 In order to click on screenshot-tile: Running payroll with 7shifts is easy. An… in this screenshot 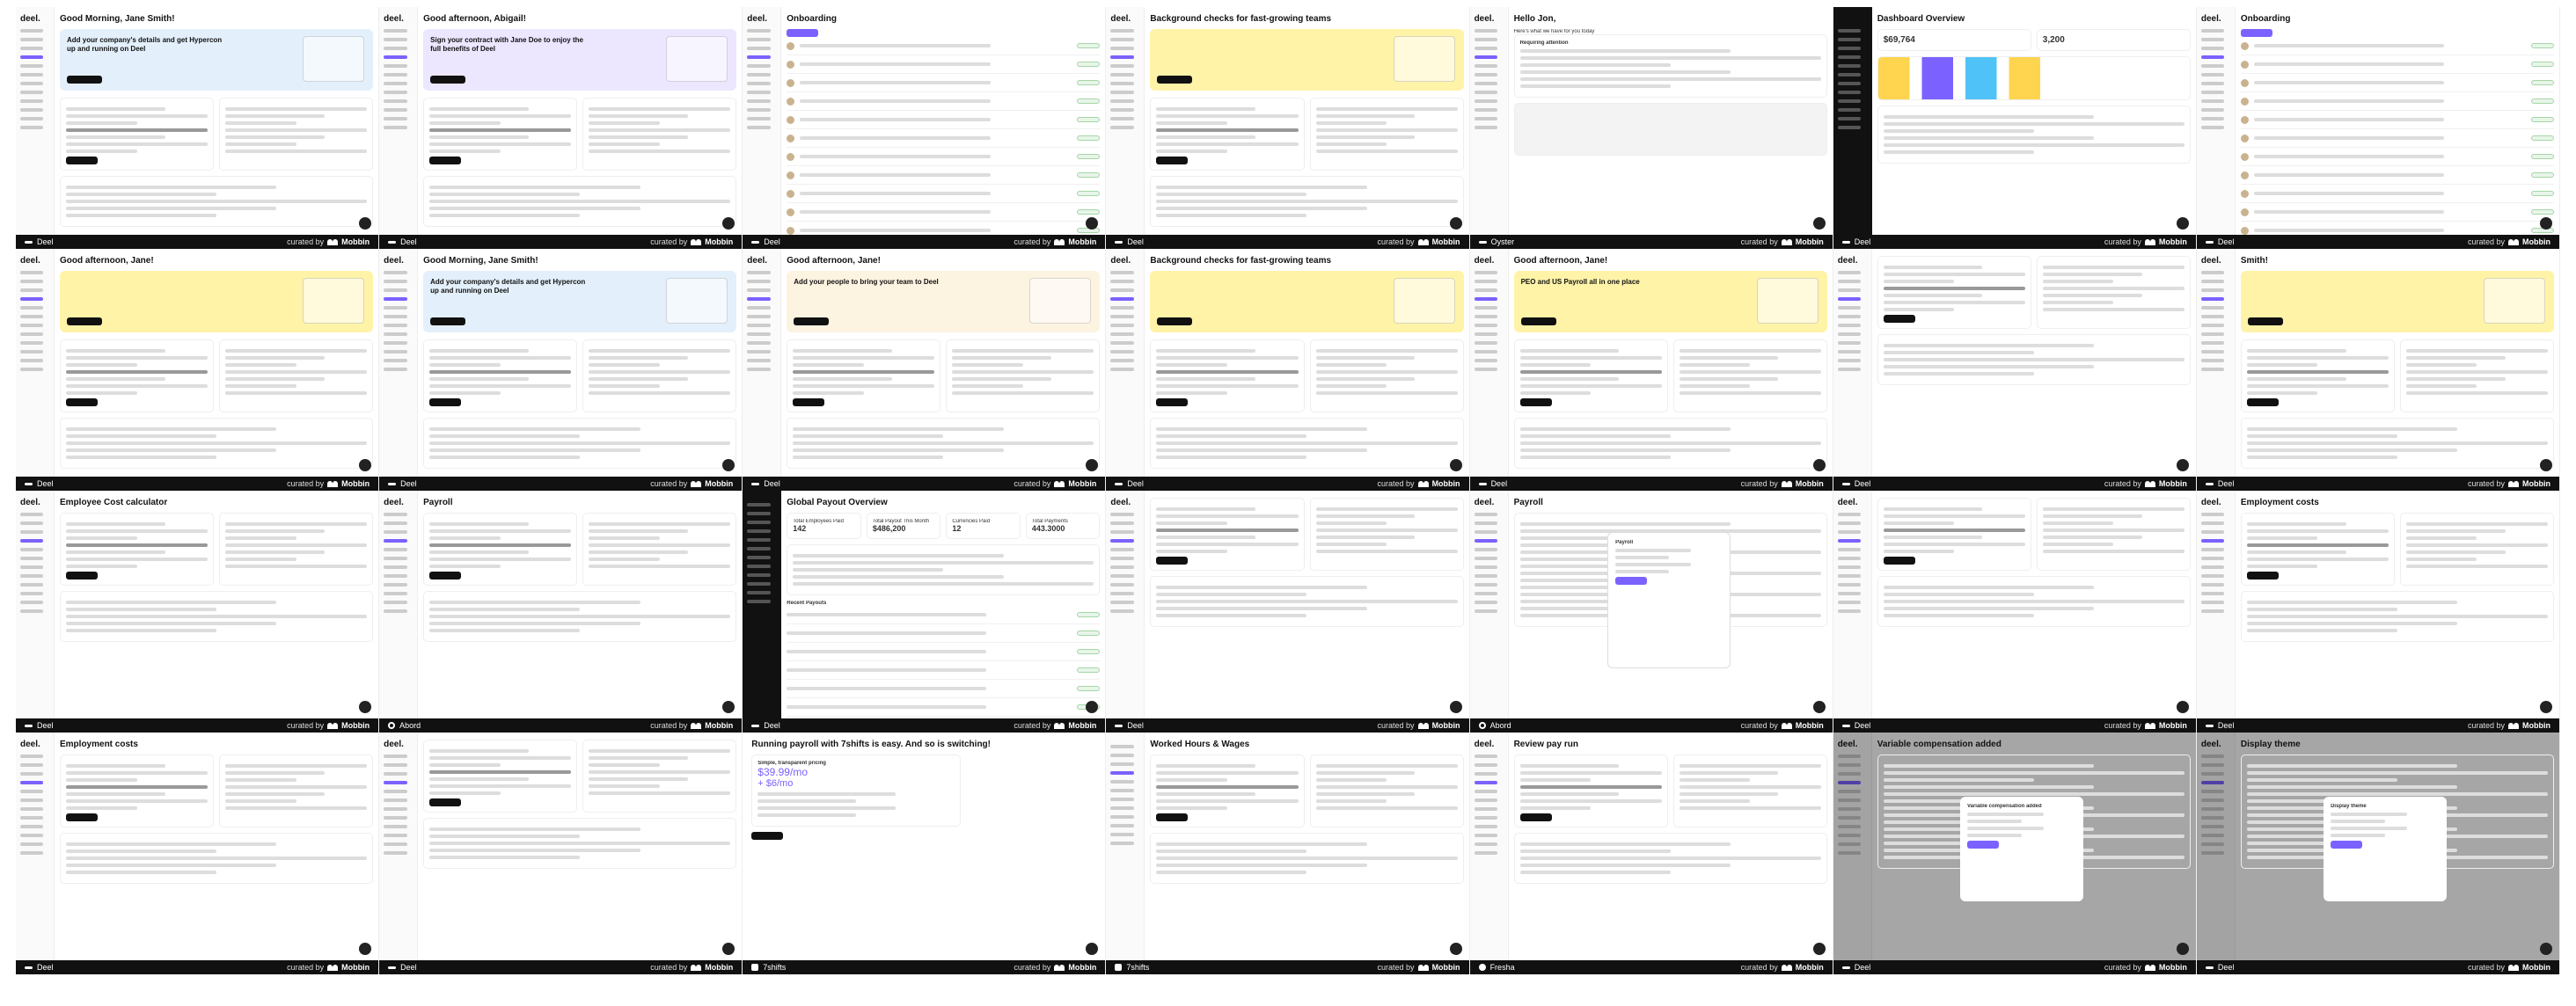, I will do `click(925, 853)`.